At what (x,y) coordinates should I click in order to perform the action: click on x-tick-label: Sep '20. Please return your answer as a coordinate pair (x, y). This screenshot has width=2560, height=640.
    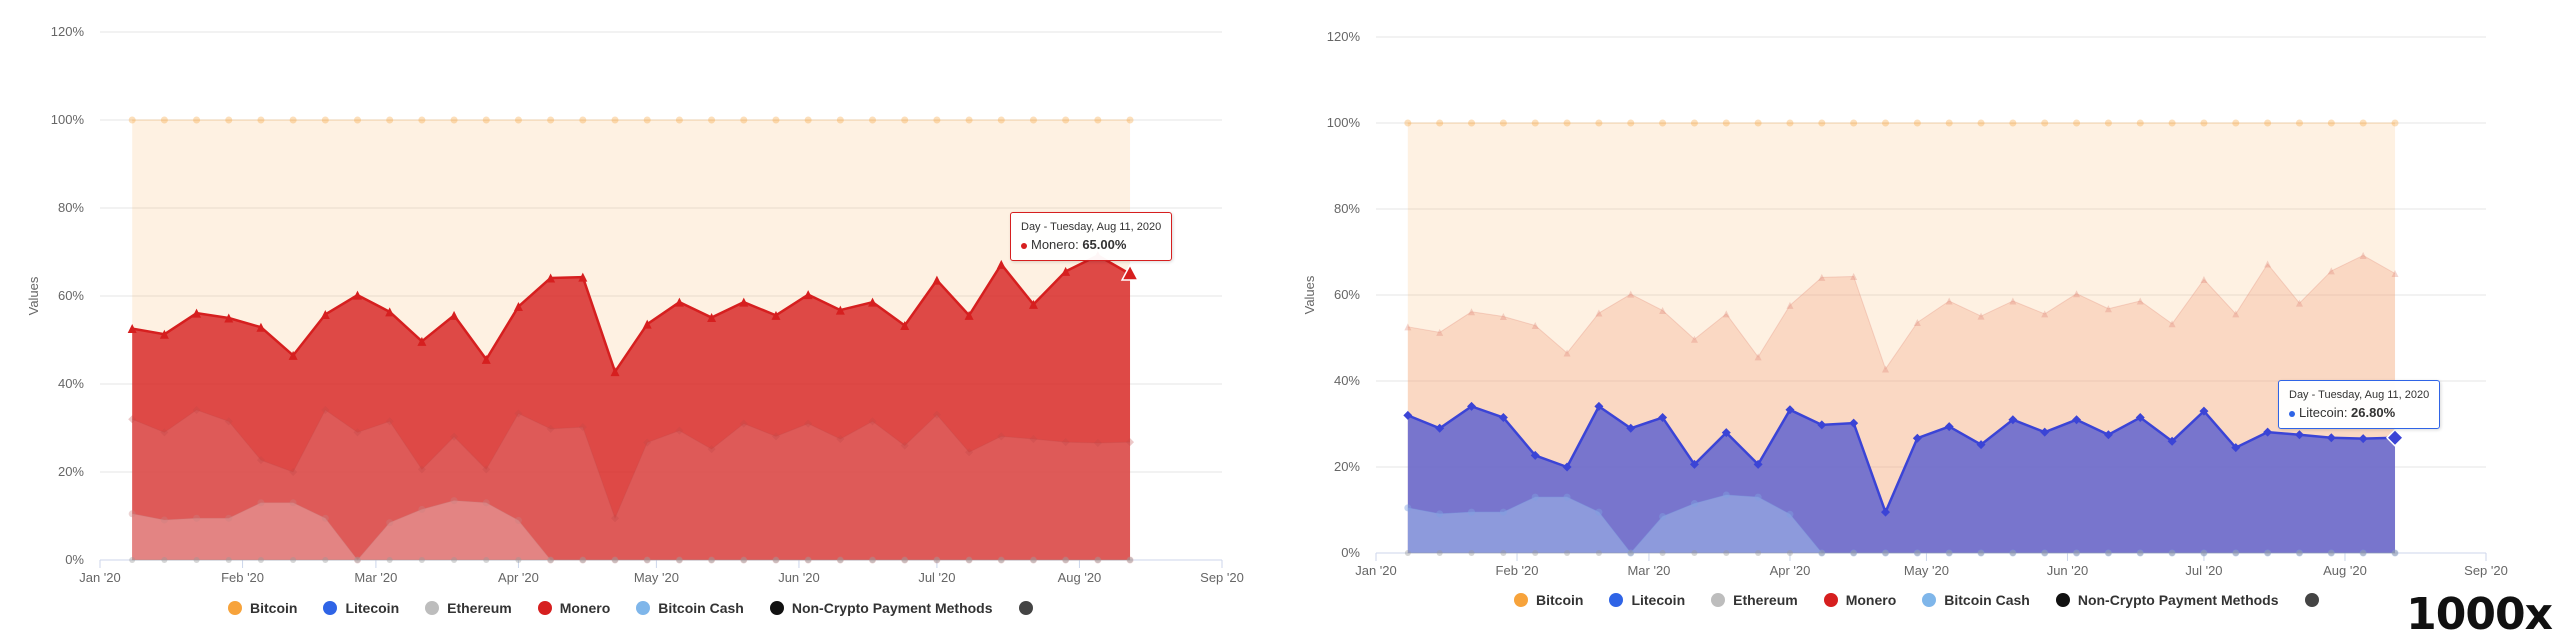
    Looking at the image, I should click on (2486, 570).